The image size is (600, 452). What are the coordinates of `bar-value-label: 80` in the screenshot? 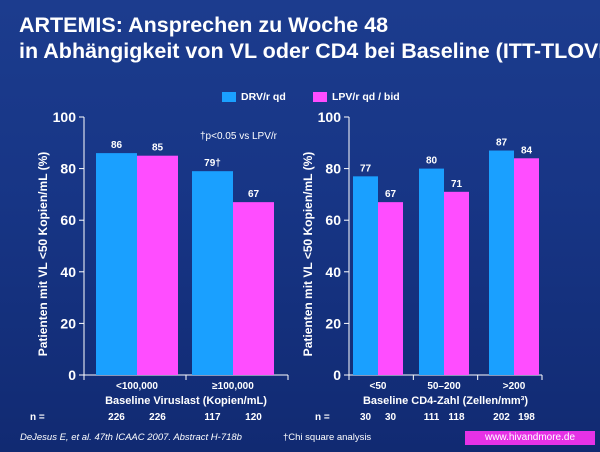 It's located at (432, 161).